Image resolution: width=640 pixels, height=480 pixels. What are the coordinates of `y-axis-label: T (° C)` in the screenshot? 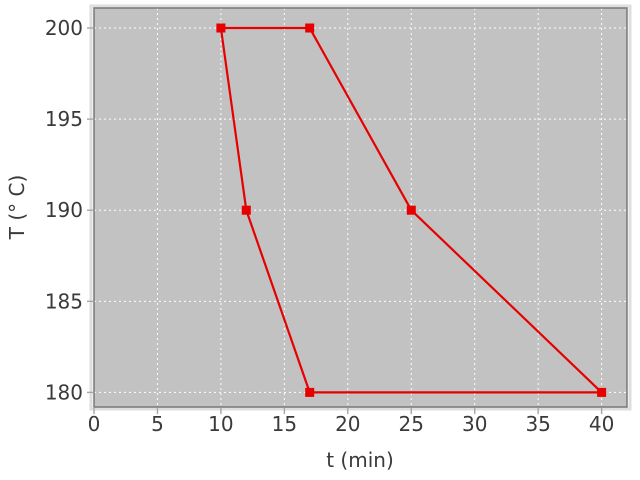 It's located at (17, 208).